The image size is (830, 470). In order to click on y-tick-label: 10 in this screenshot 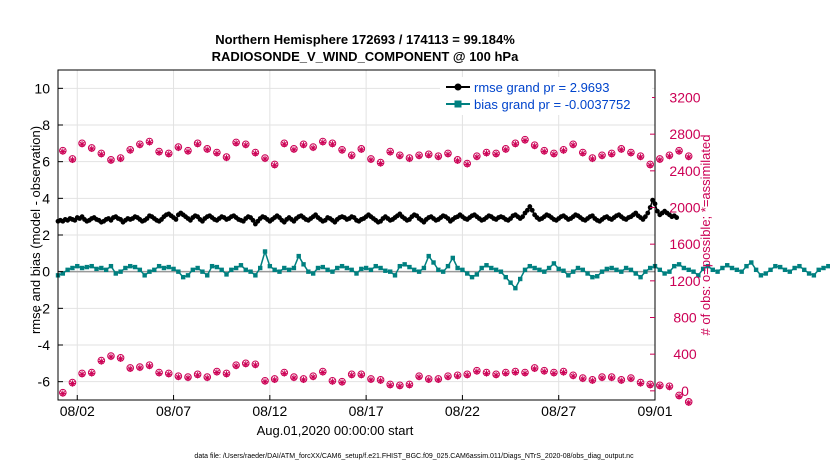, I will do `click(42, 88)`.